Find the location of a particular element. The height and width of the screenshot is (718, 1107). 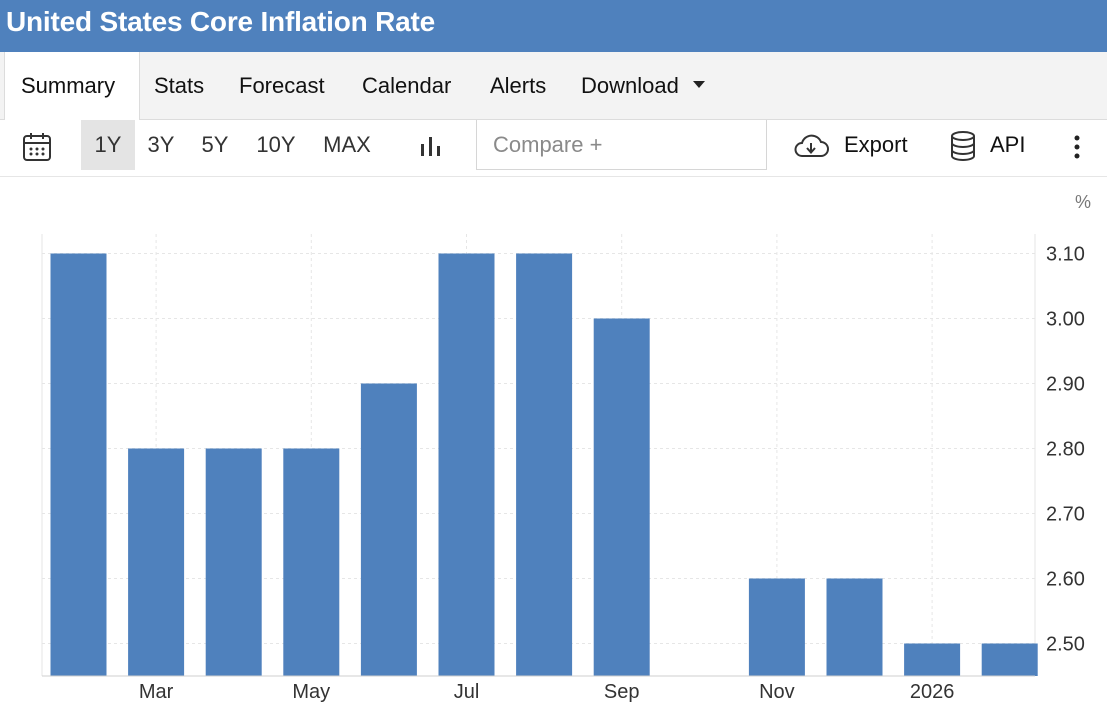

export-button: Export is located at coordinates (876, 145).